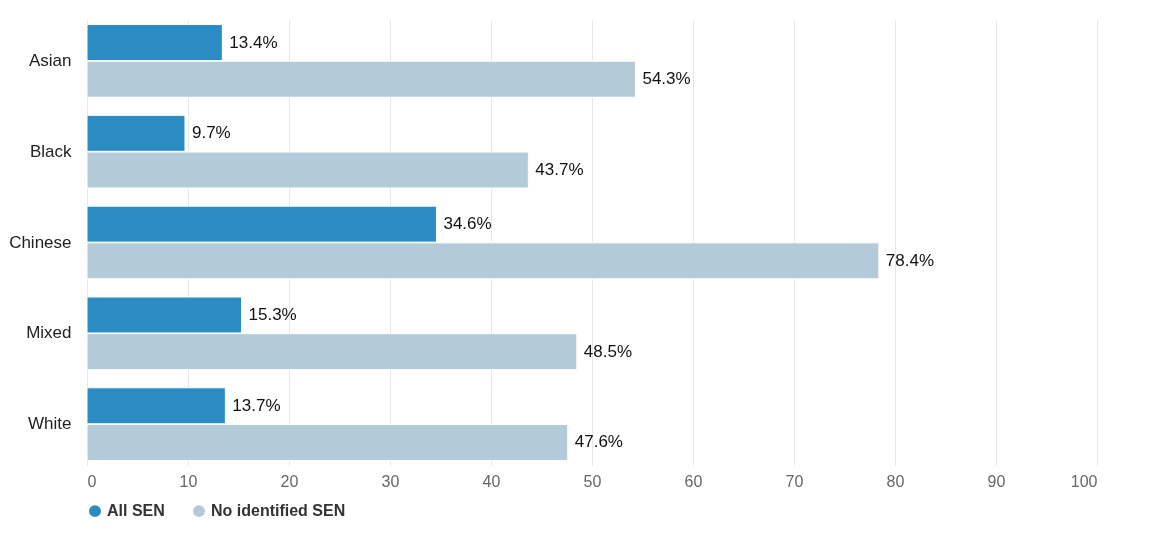  I want to click on x-tick-label: 30, so click(390, 481).